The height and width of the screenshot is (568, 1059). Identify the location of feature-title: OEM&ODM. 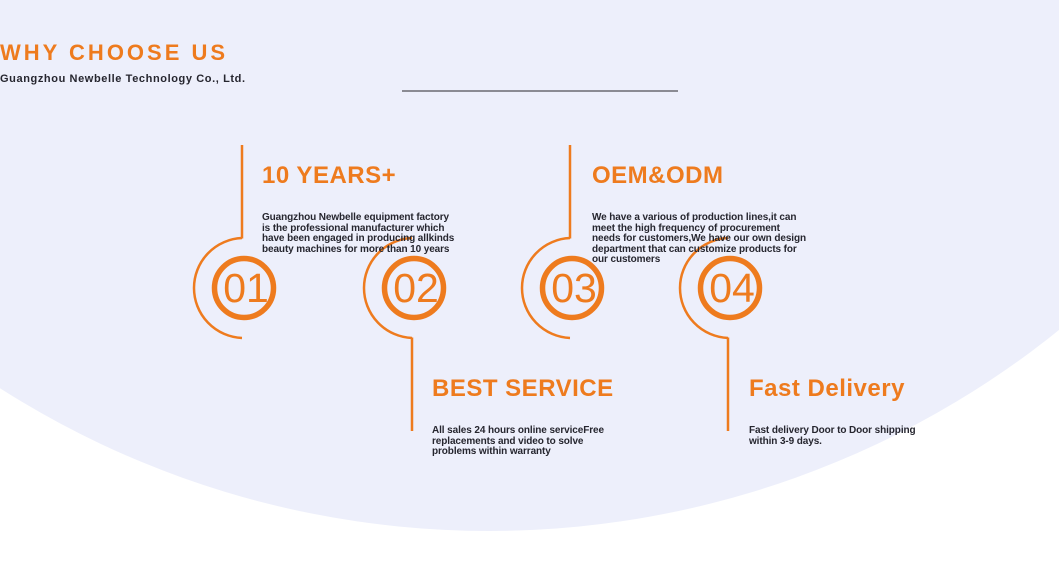
(658, 175).